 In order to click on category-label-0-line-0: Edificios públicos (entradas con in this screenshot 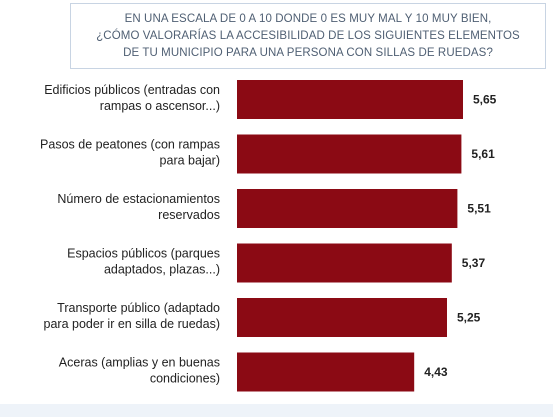, I will do `click(132, 90)`.